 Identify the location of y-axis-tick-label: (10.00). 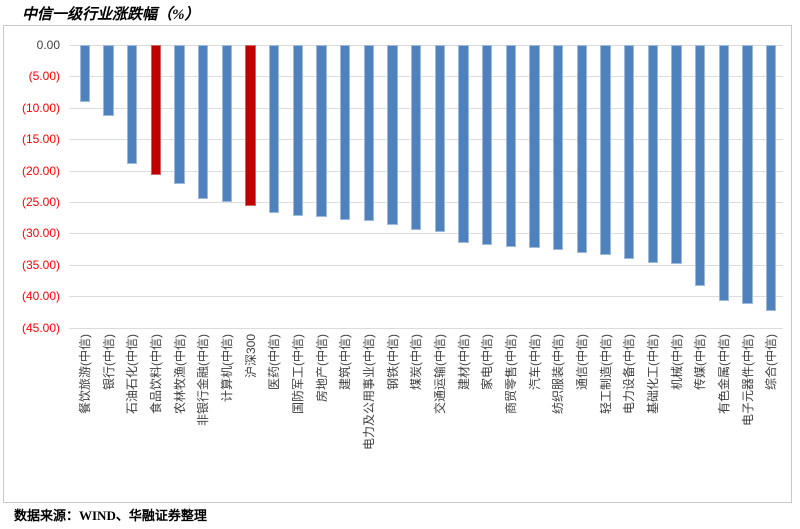
(40, 107).